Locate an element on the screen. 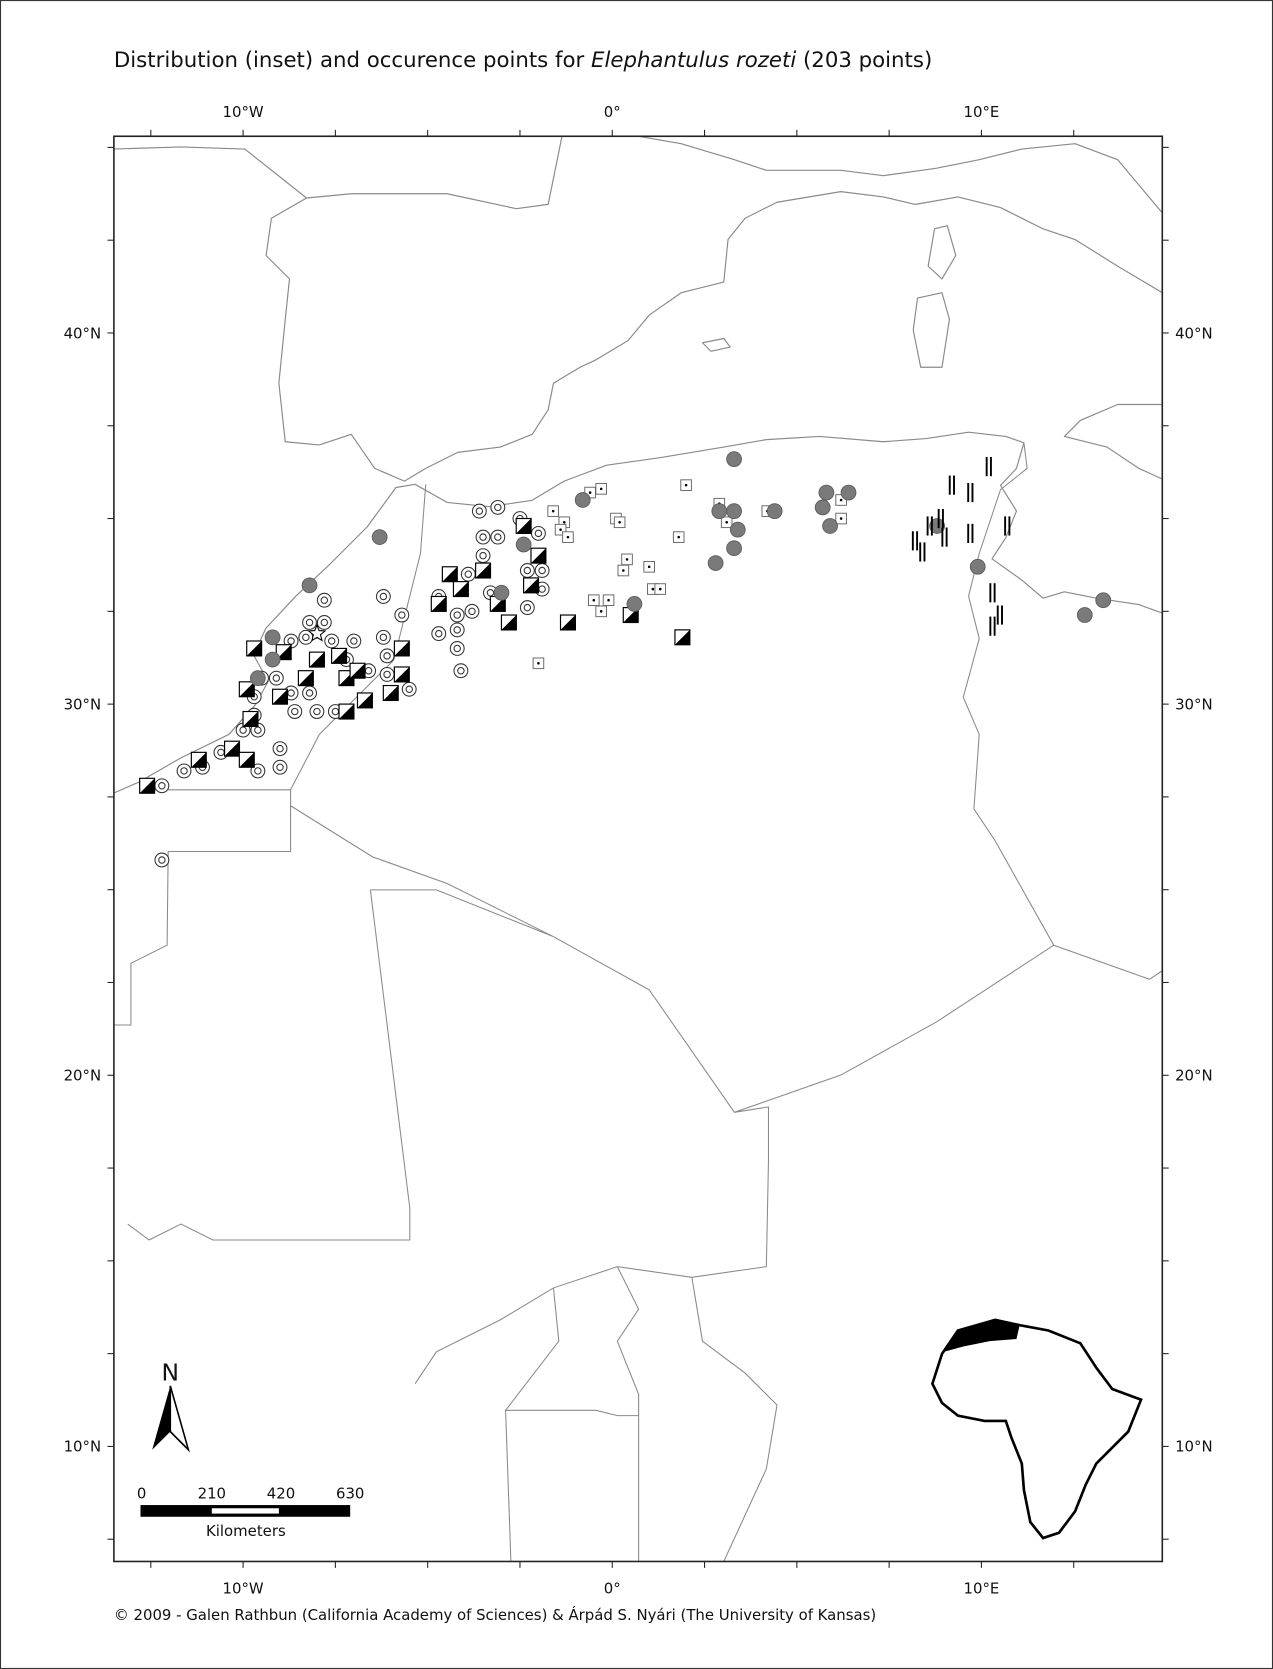 This screenshot has height=1669, width=1273. y-tick-label: 20°N is located at coordinates (83, 1076).